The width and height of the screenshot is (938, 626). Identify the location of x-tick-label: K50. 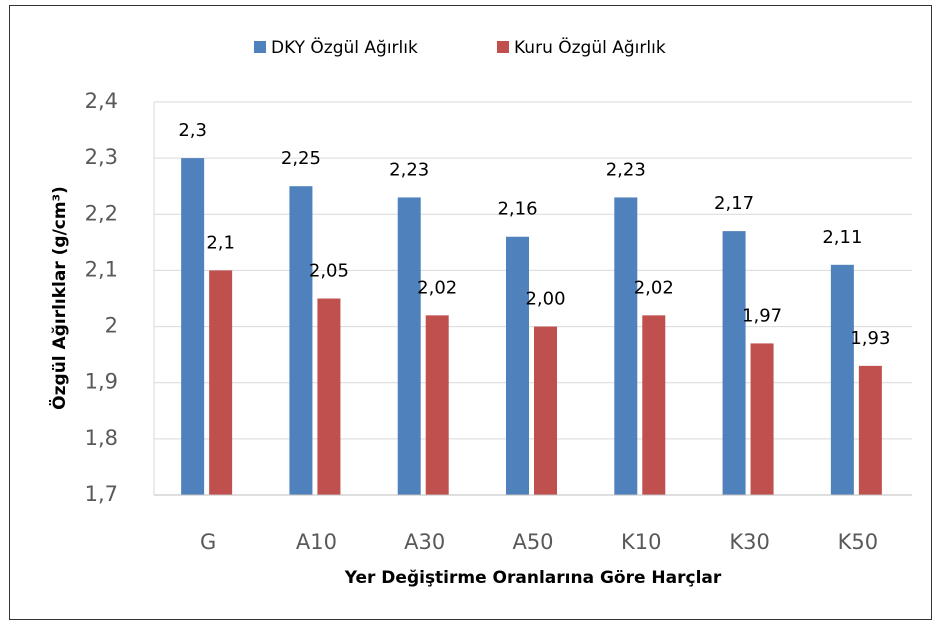
(858, 542).